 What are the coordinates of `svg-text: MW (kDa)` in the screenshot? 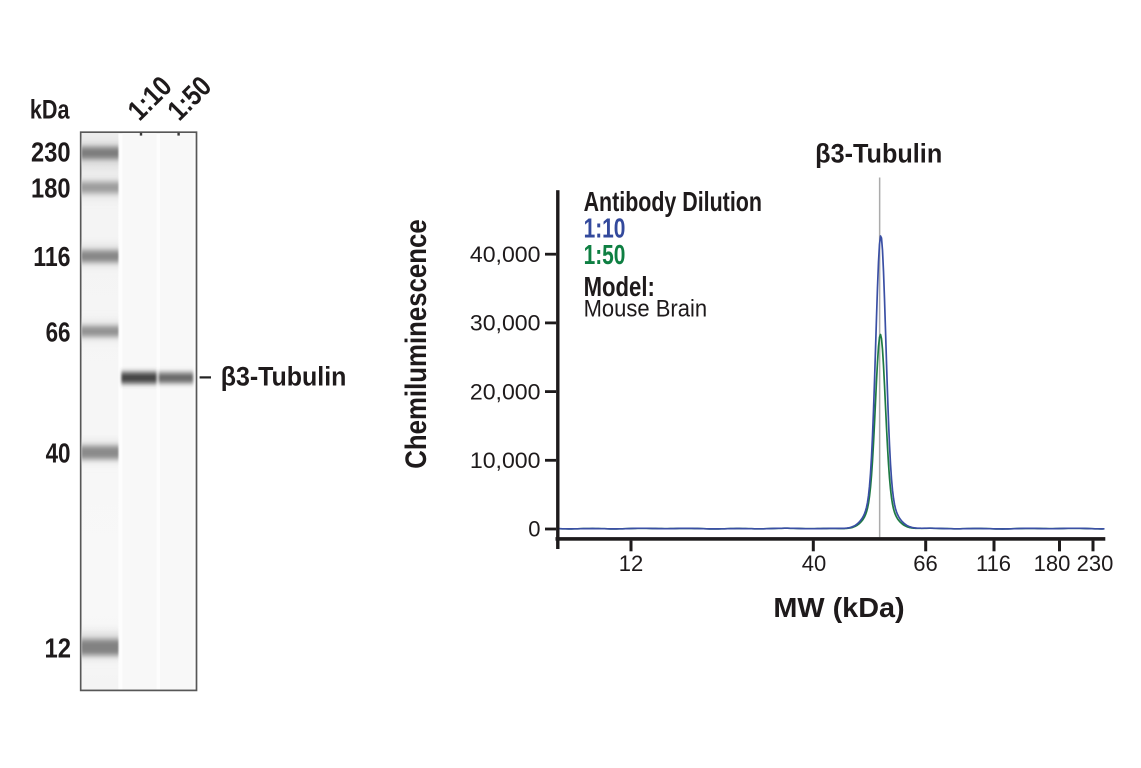 It's located at (838, 608).